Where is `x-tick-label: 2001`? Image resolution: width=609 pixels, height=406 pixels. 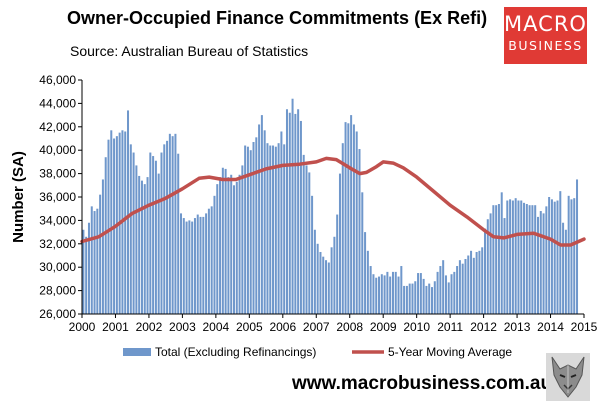
x-tick-label: 2001 is located at coordinates (115, 327).